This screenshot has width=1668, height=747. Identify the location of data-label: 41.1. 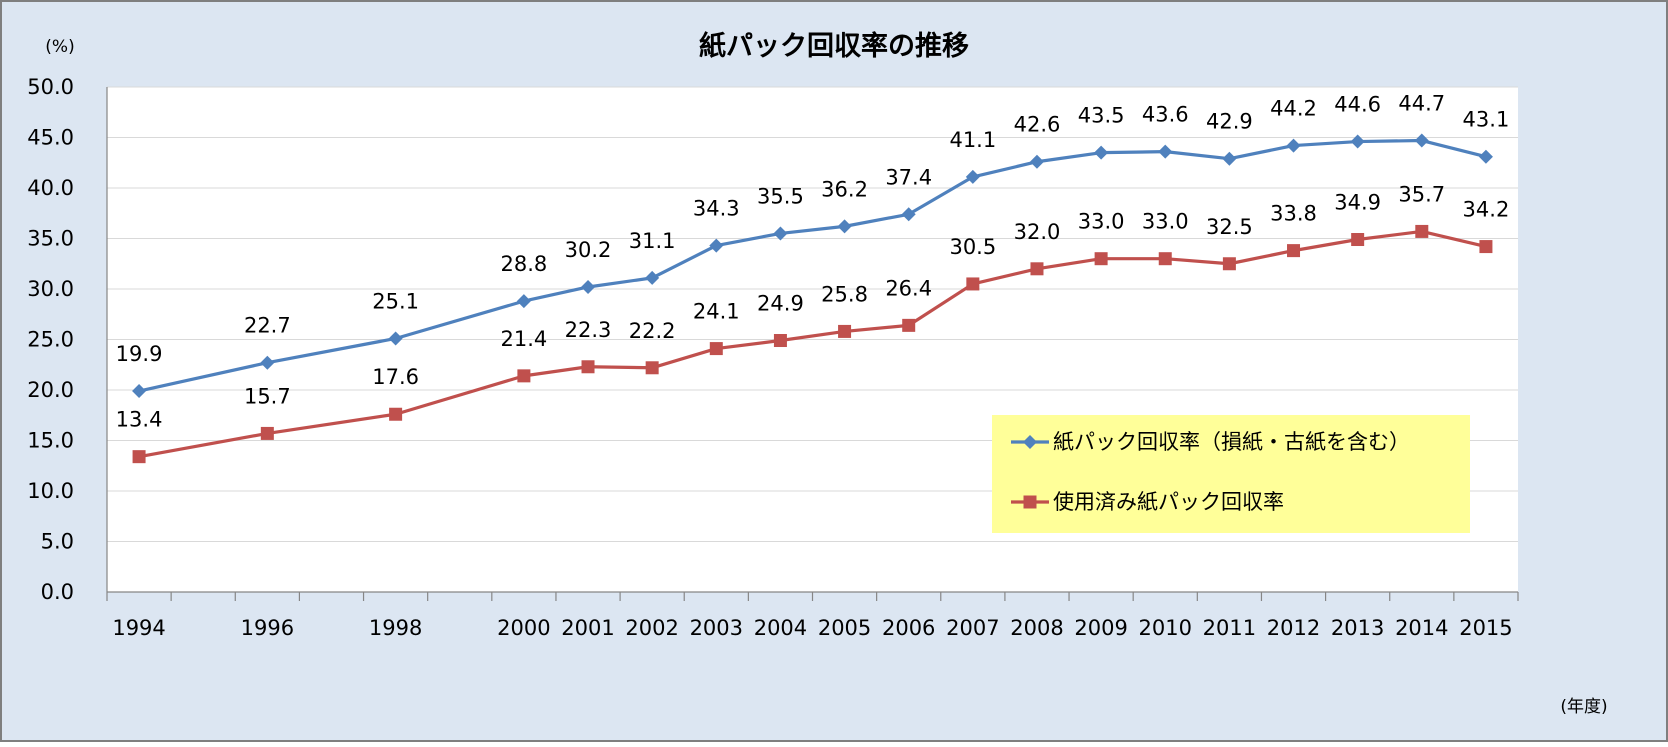
(972, 140).